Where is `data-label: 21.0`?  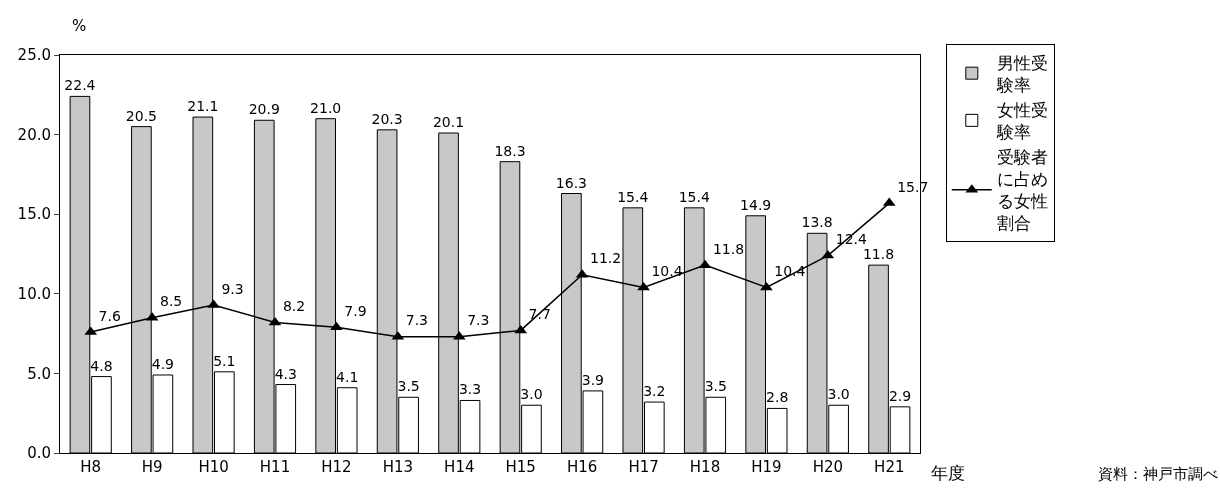
data-label: 21.0 is located at coordinates (326, 107).